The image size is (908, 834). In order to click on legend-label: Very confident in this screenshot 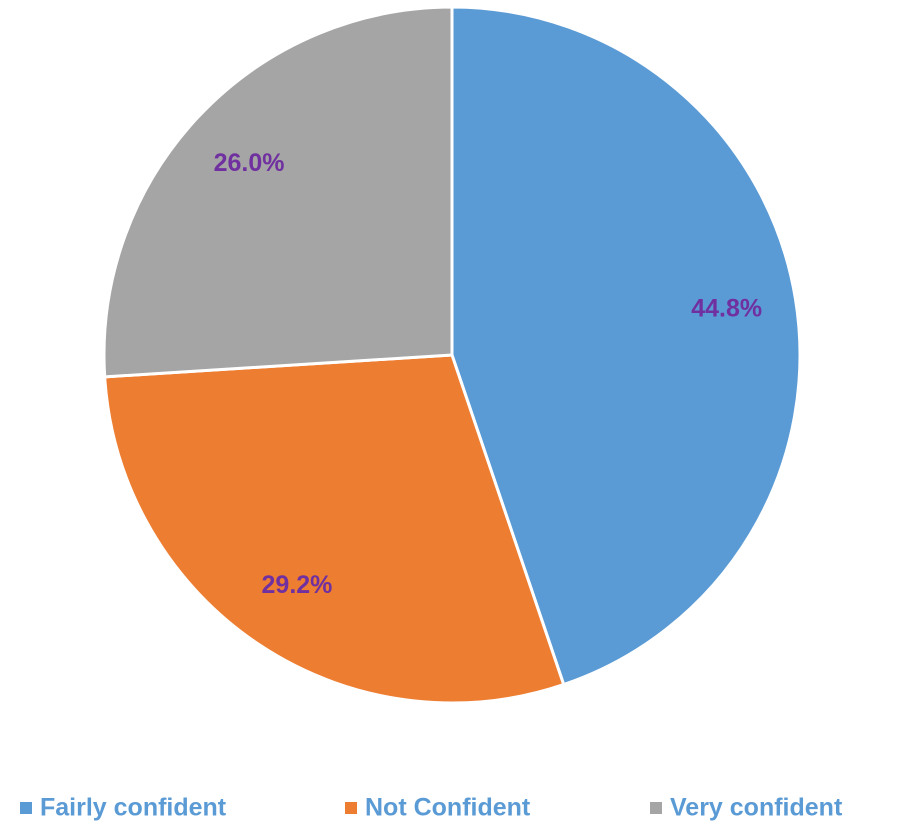, I will do `click(756, 808)`.